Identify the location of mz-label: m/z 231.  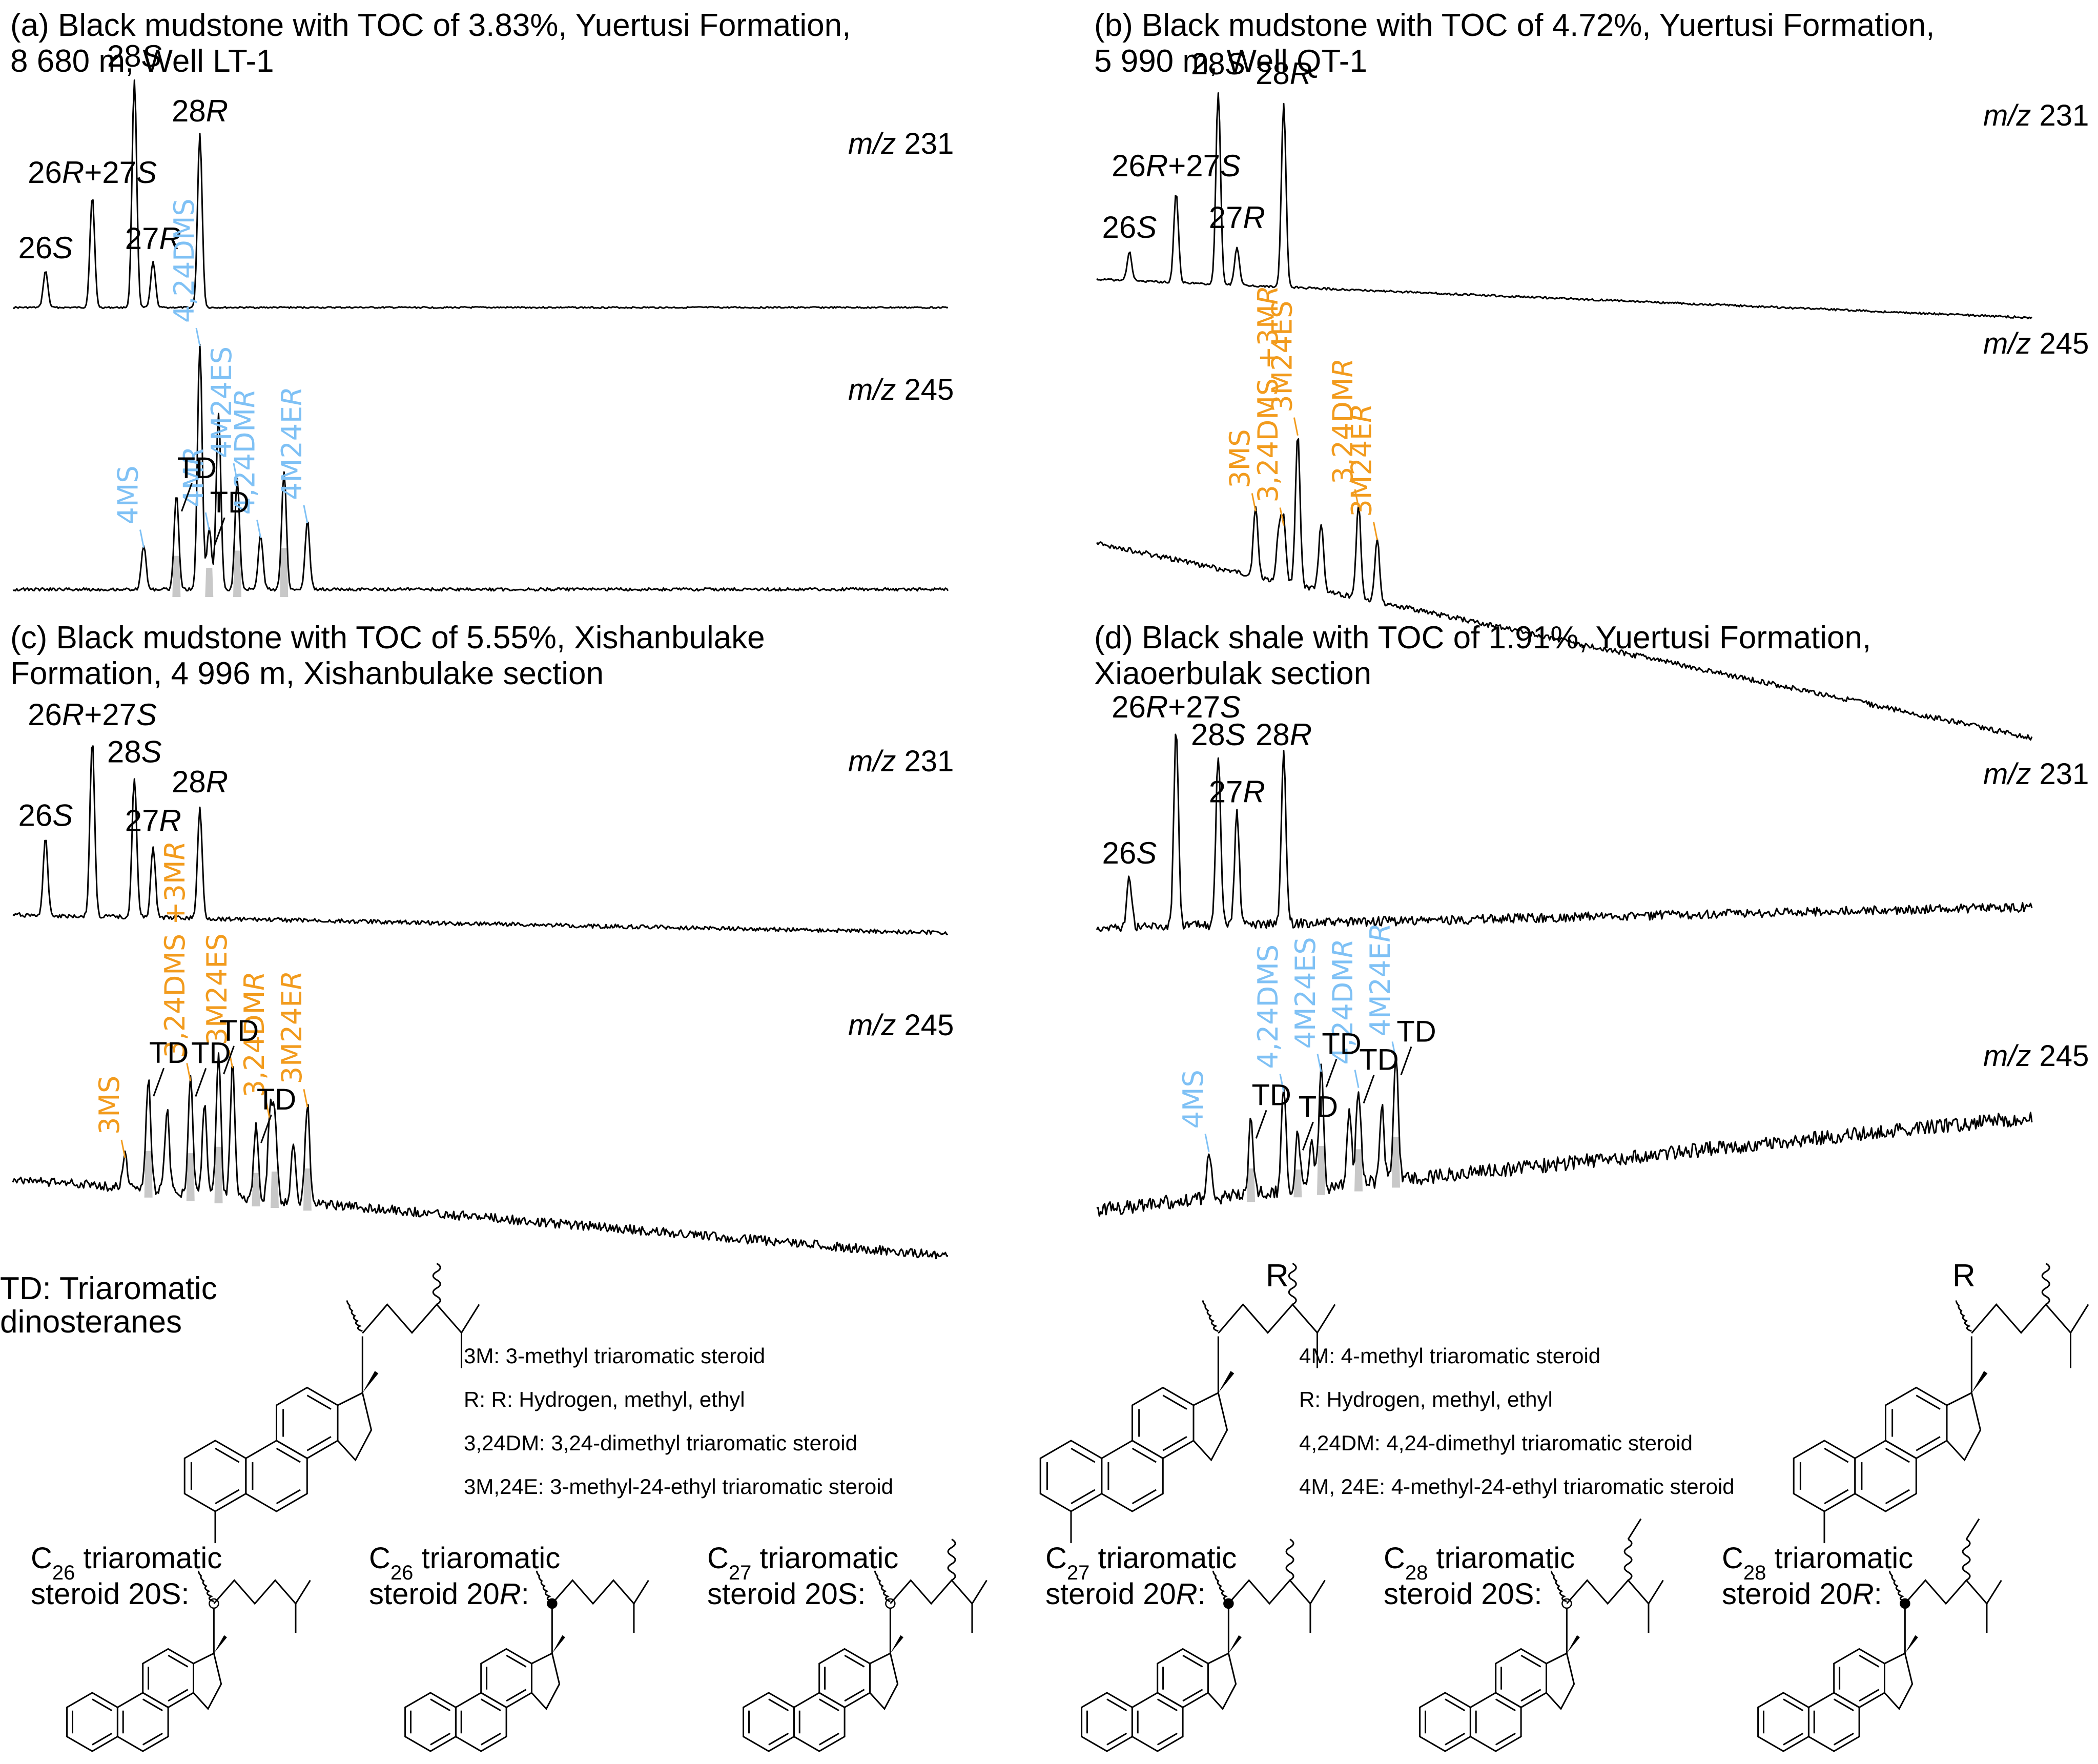
(2036, 115).